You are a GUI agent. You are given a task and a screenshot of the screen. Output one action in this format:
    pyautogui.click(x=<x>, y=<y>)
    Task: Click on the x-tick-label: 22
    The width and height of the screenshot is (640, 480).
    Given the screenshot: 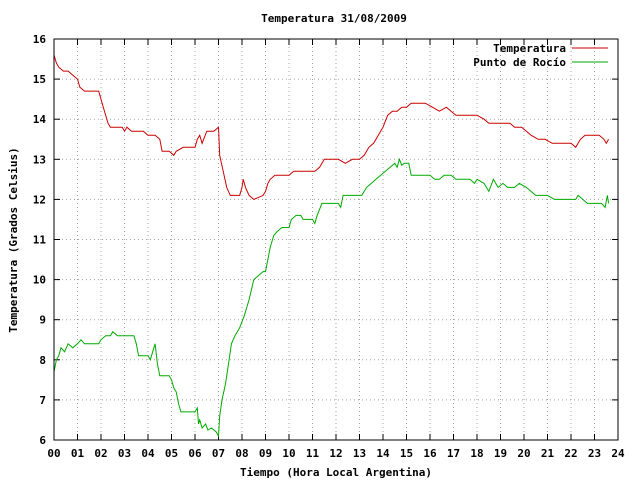 What is the action you would take?
    pyautogui.click(x=570, y=453)
    